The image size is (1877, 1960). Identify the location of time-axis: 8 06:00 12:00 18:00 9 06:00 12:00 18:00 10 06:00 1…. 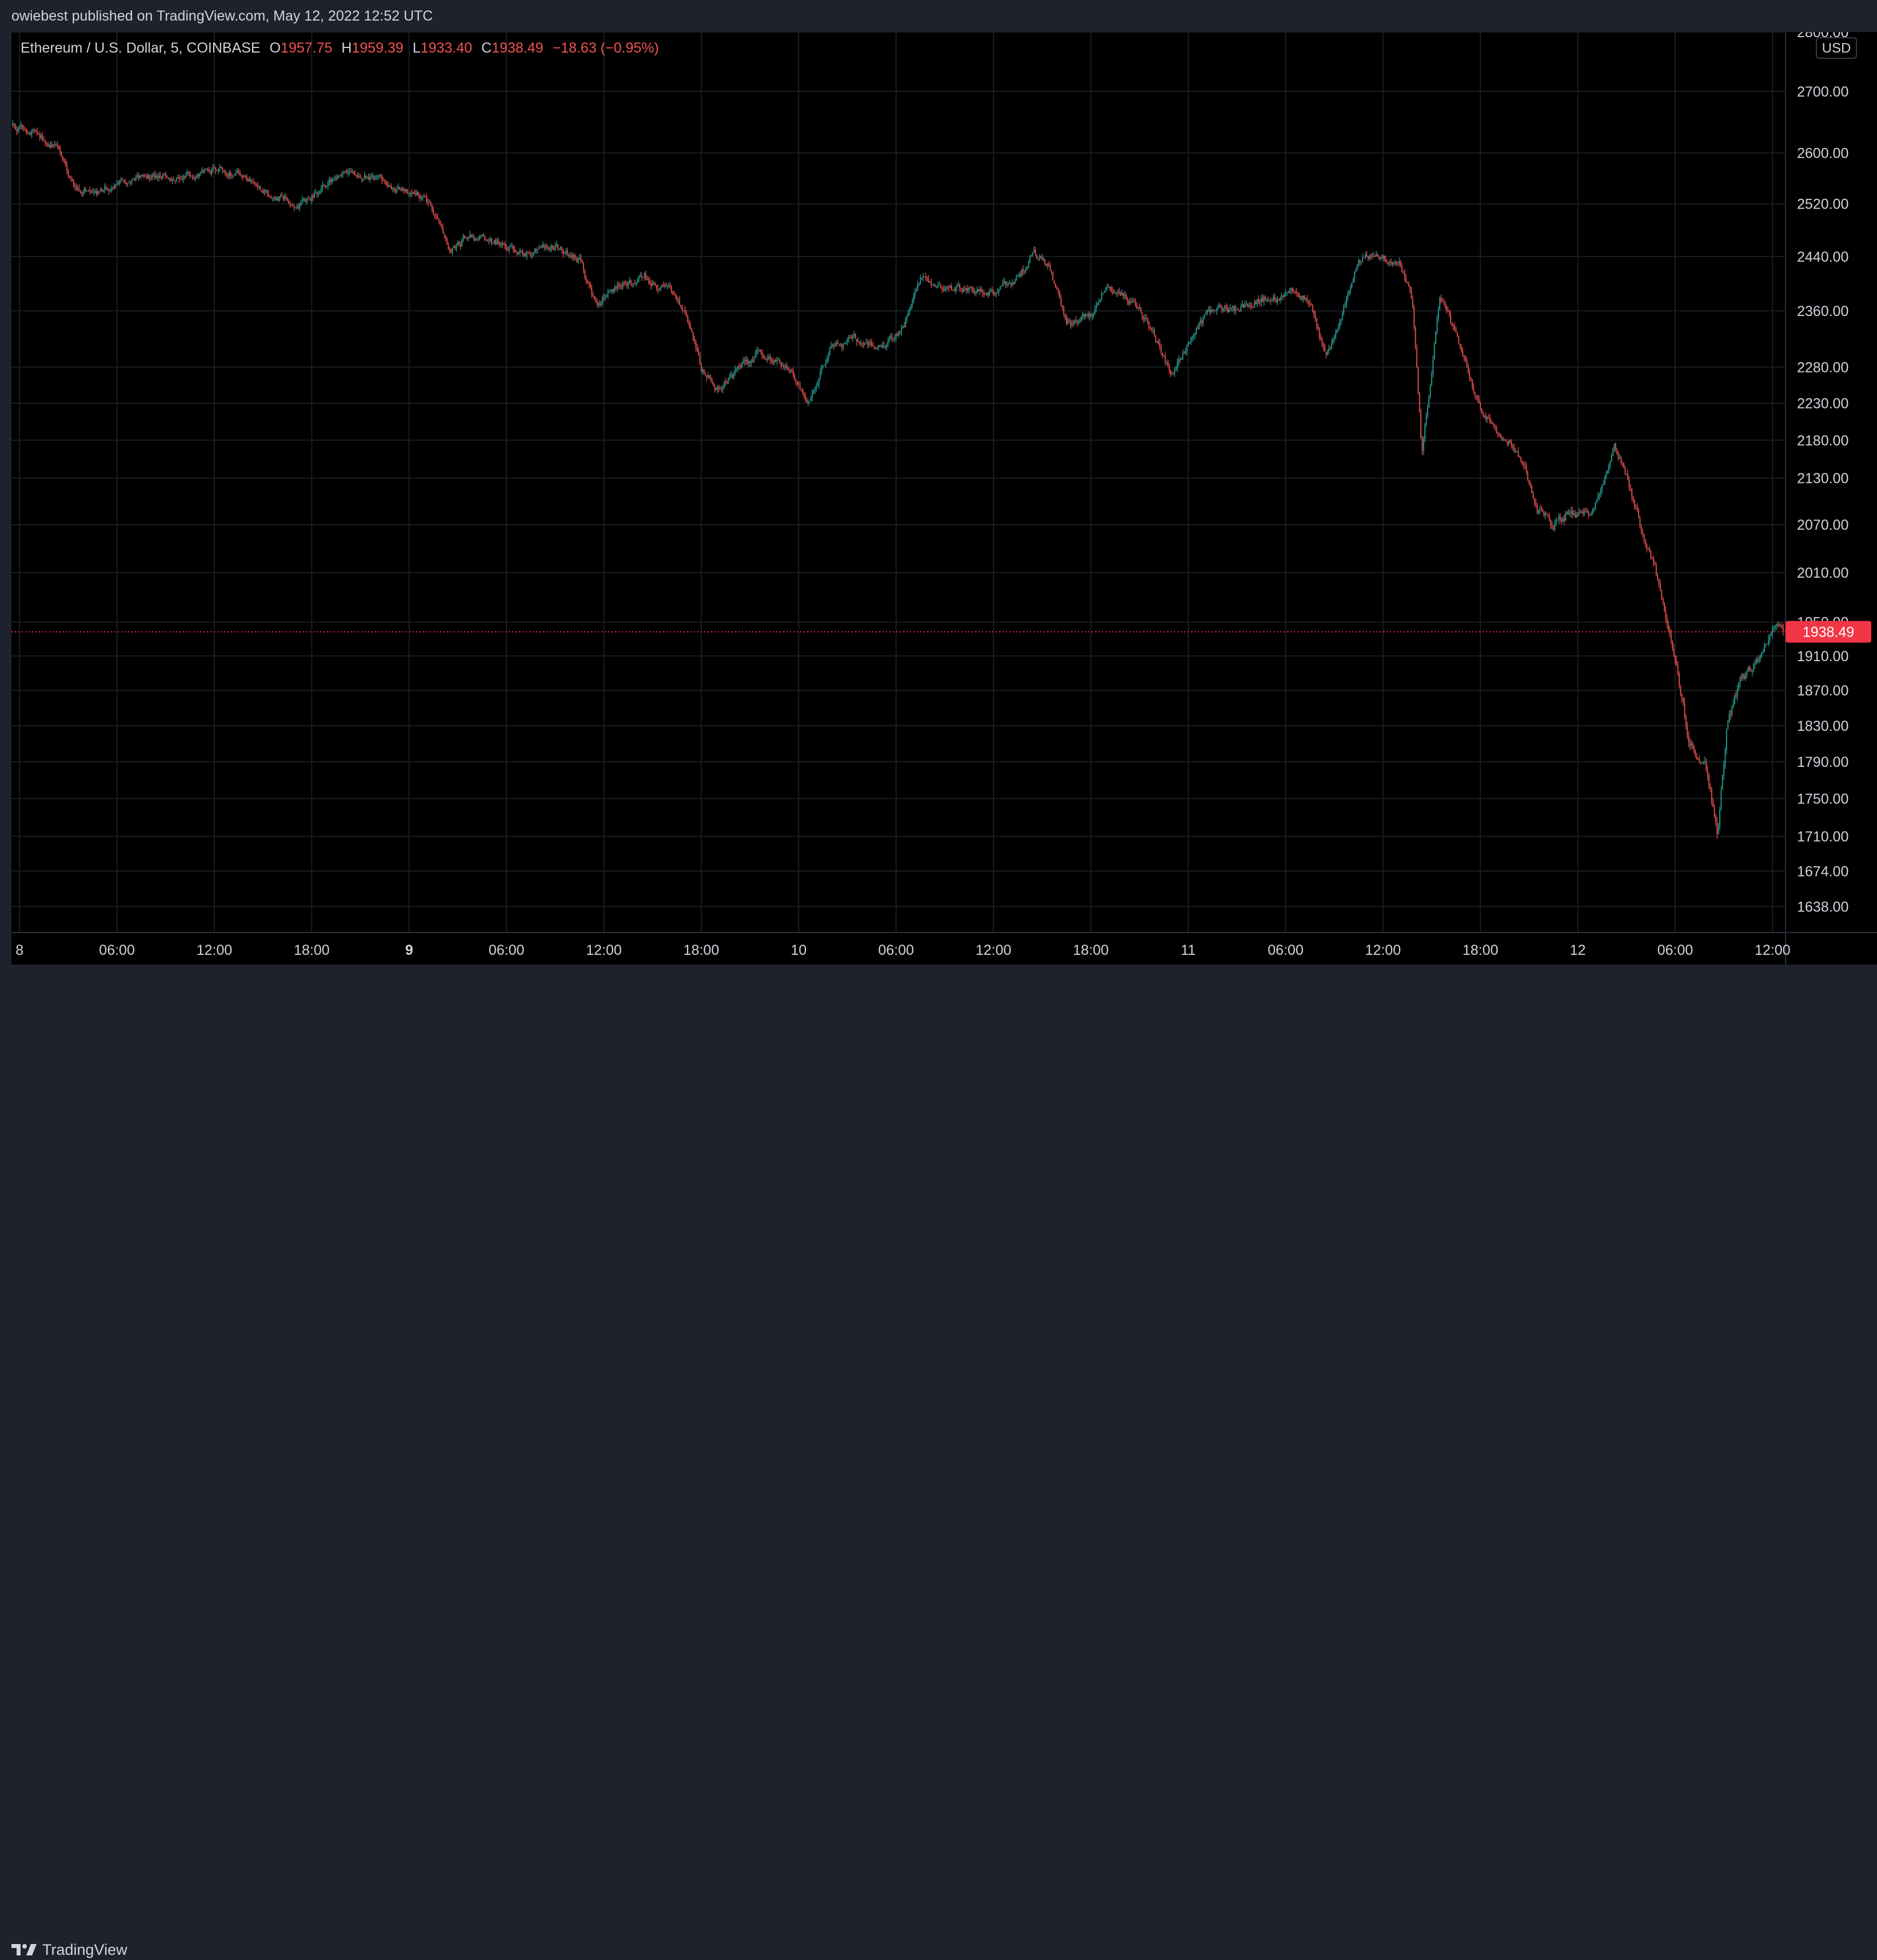
(903, 950).